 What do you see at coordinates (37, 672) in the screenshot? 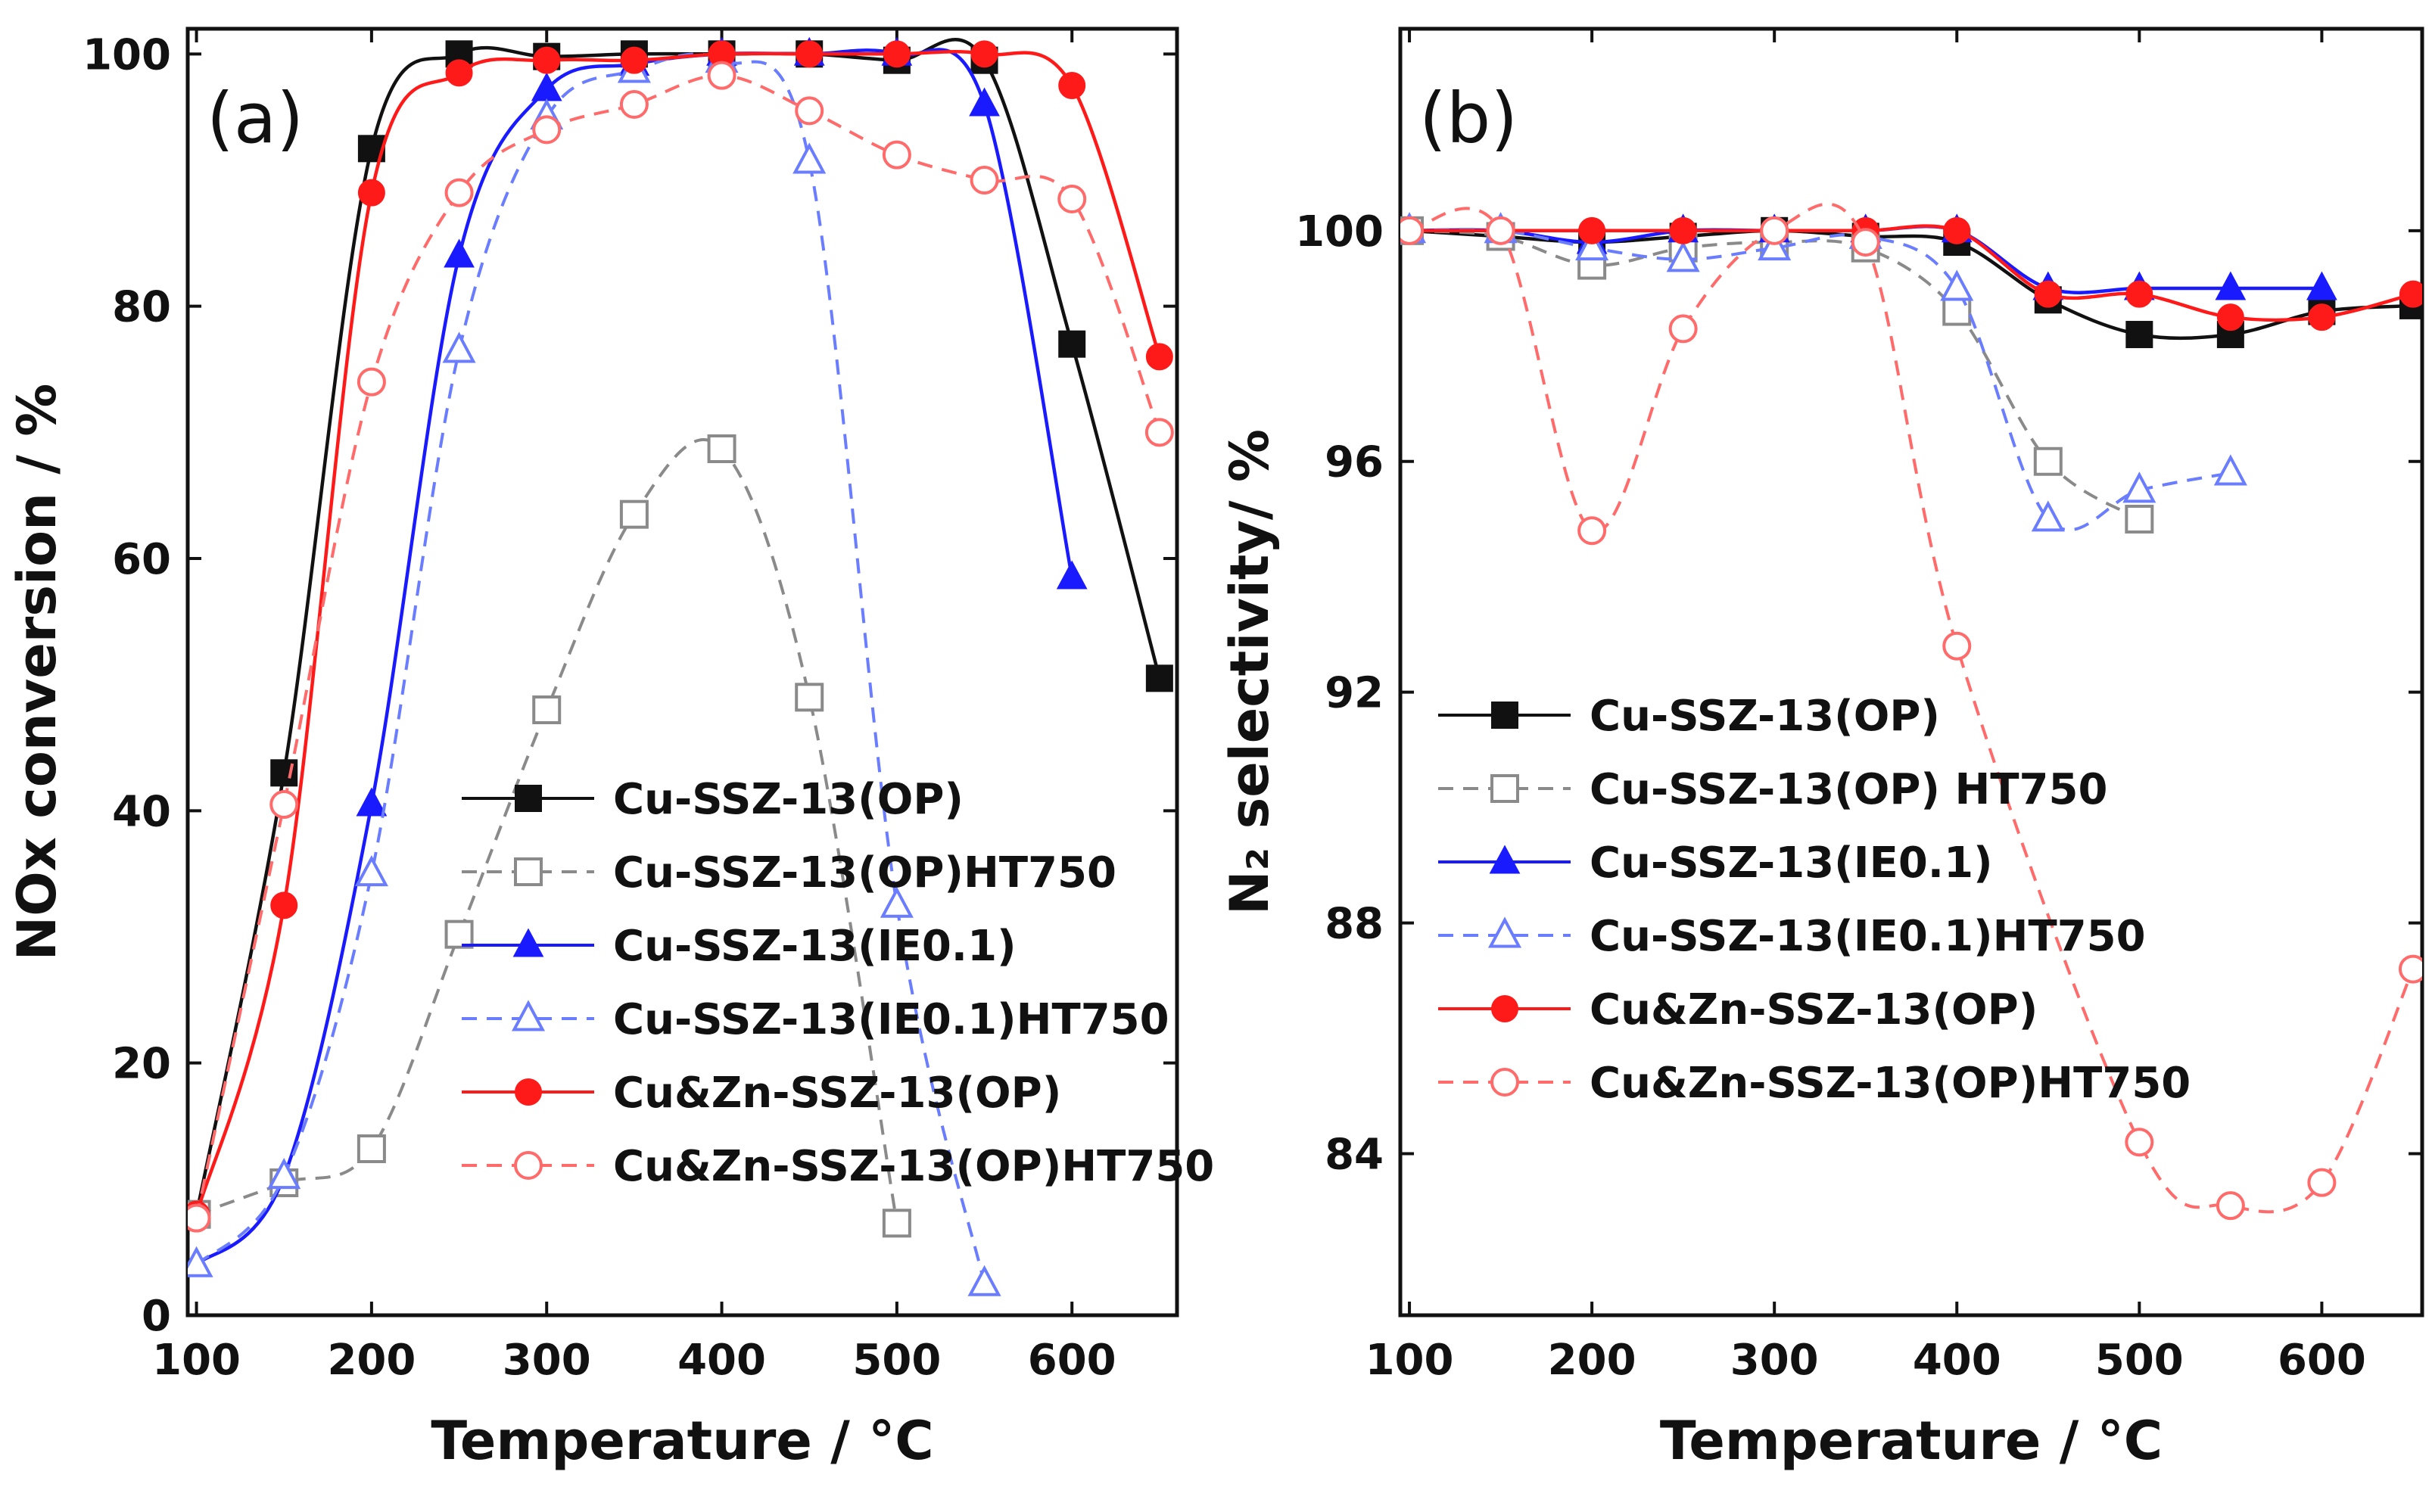
I see `panel-a-y-axis-title: NOx conversion / %` at bounding box center [37, 672].